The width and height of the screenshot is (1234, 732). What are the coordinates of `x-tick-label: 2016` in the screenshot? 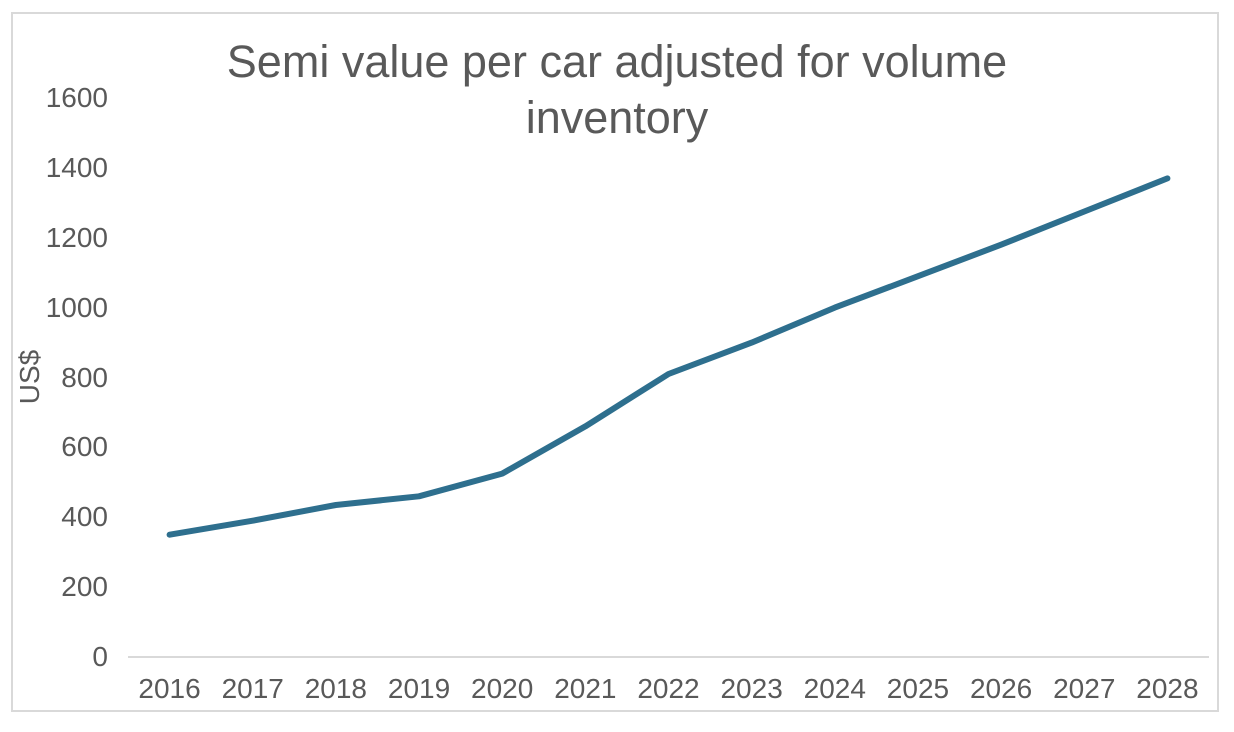 It's located at (169, 688).